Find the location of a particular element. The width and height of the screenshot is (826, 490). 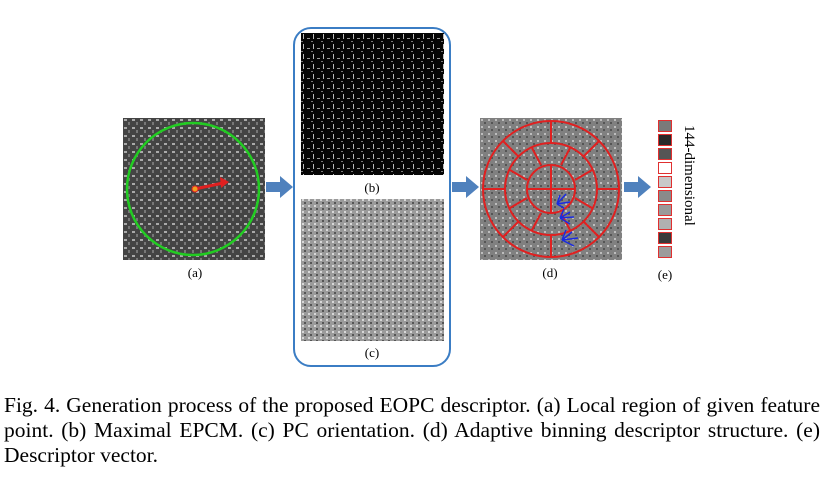

label-b: (b) is located at coordinates (372, 187).